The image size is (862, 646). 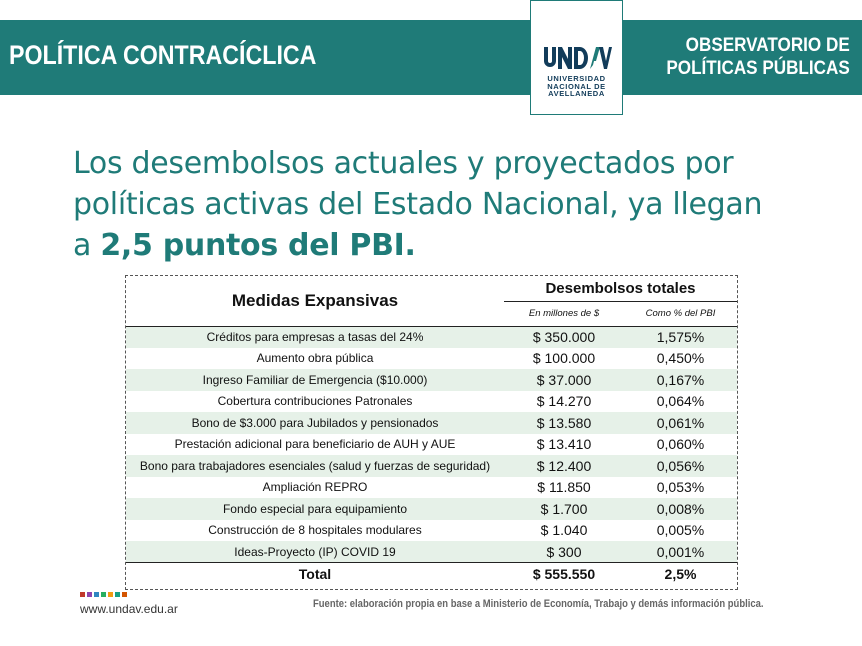 I want to click on table-row: Ampliación REPRO $ 11.850 0,053%, so click(x=431, y=488).